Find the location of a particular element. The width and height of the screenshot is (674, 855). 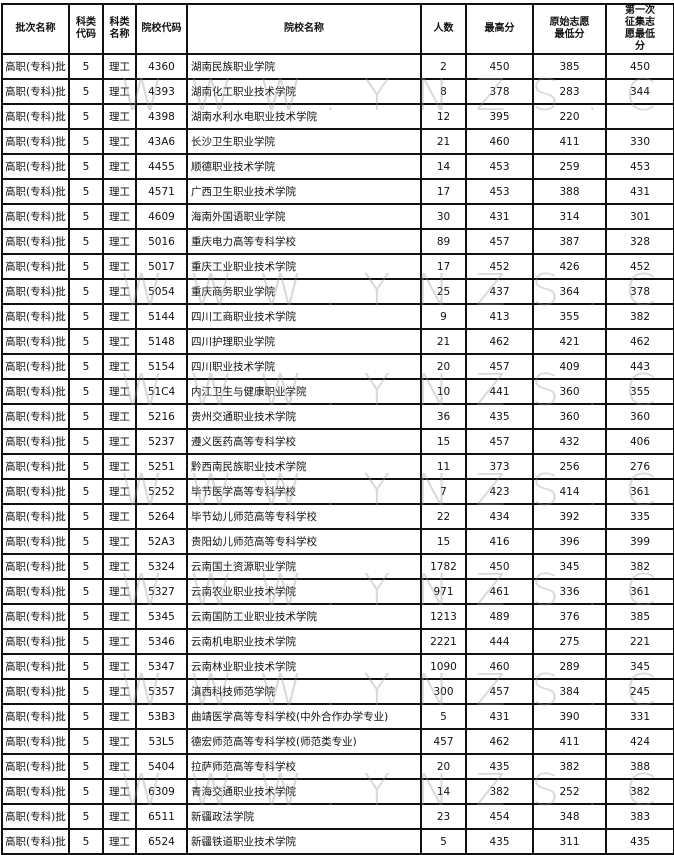

header-batch: 批次名称 is located at coordinates (35, 29).